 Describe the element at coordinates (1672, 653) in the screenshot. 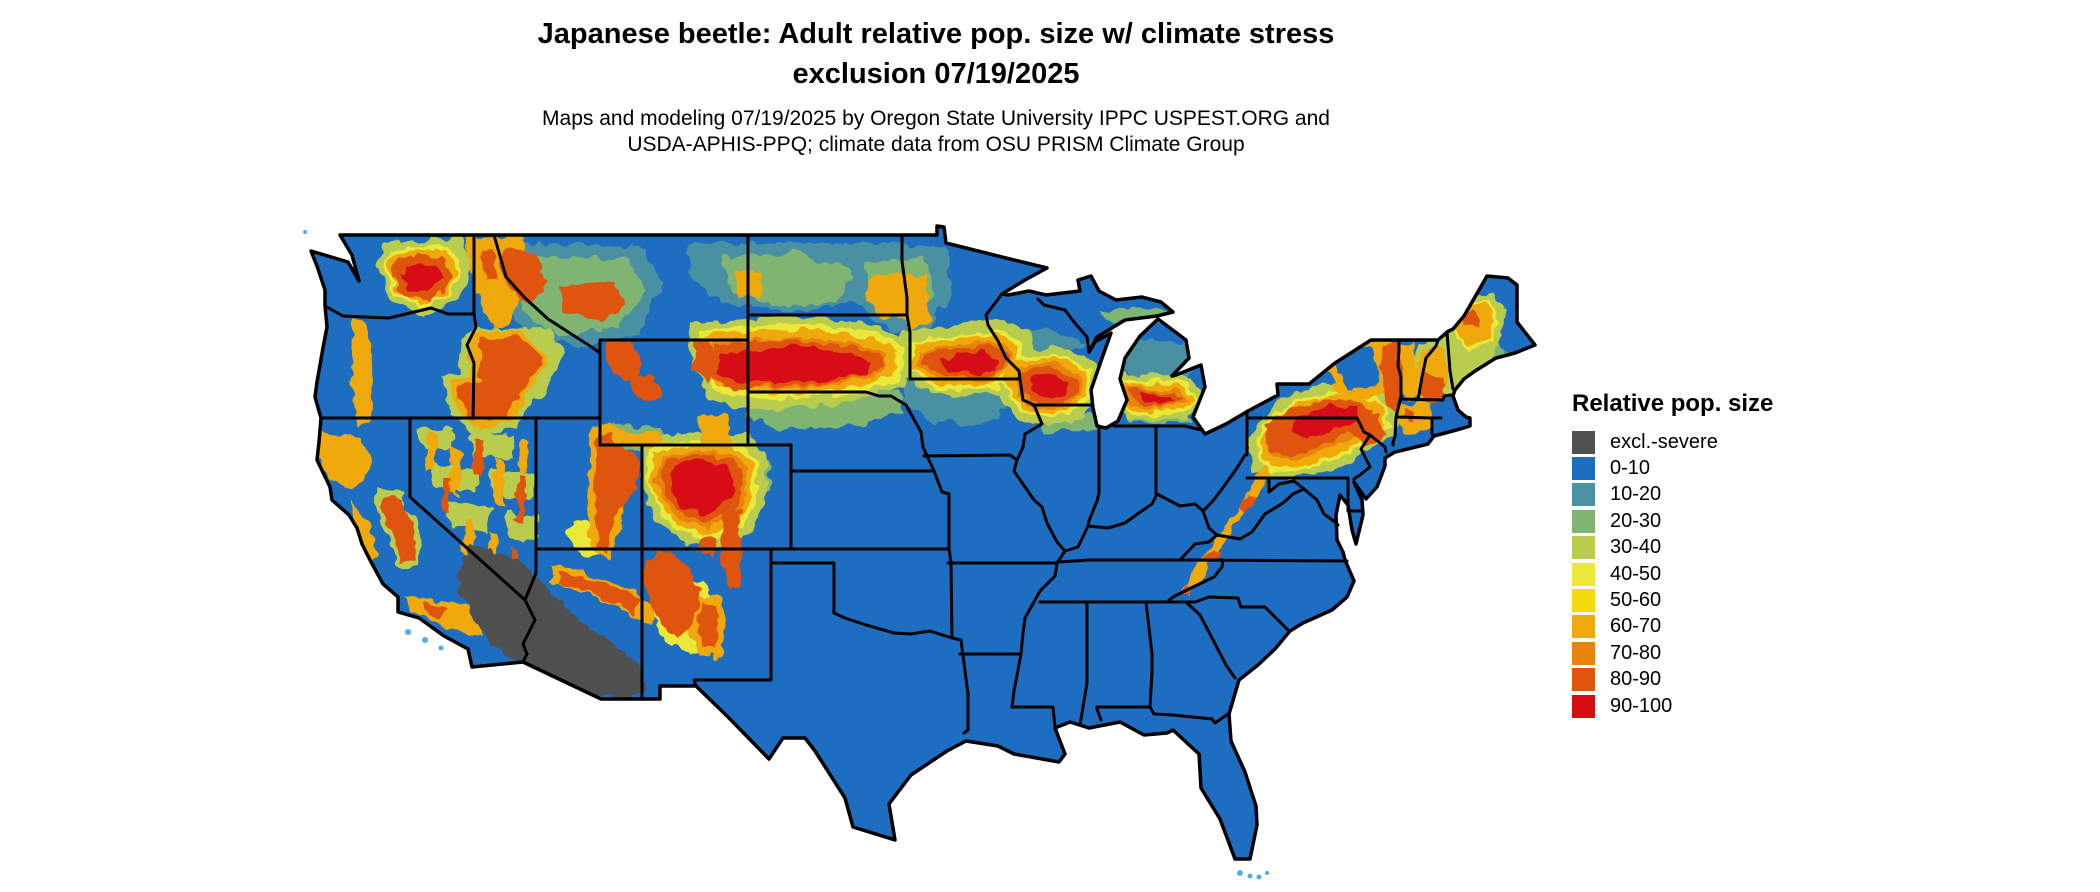

I see `legend-item: 70-80` at that location.